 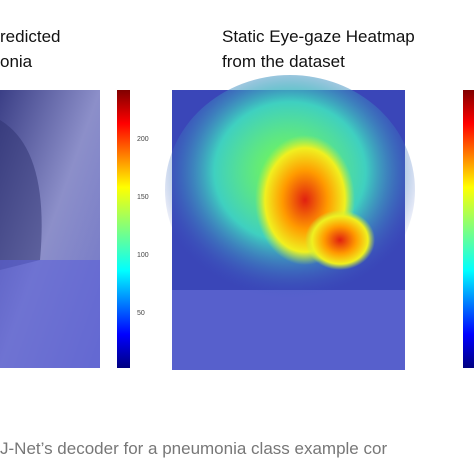 What do you see at coordinates (141, 313) in the screenshot?
I see `colorbar-tick: 50` at bounding box center [141, 313].